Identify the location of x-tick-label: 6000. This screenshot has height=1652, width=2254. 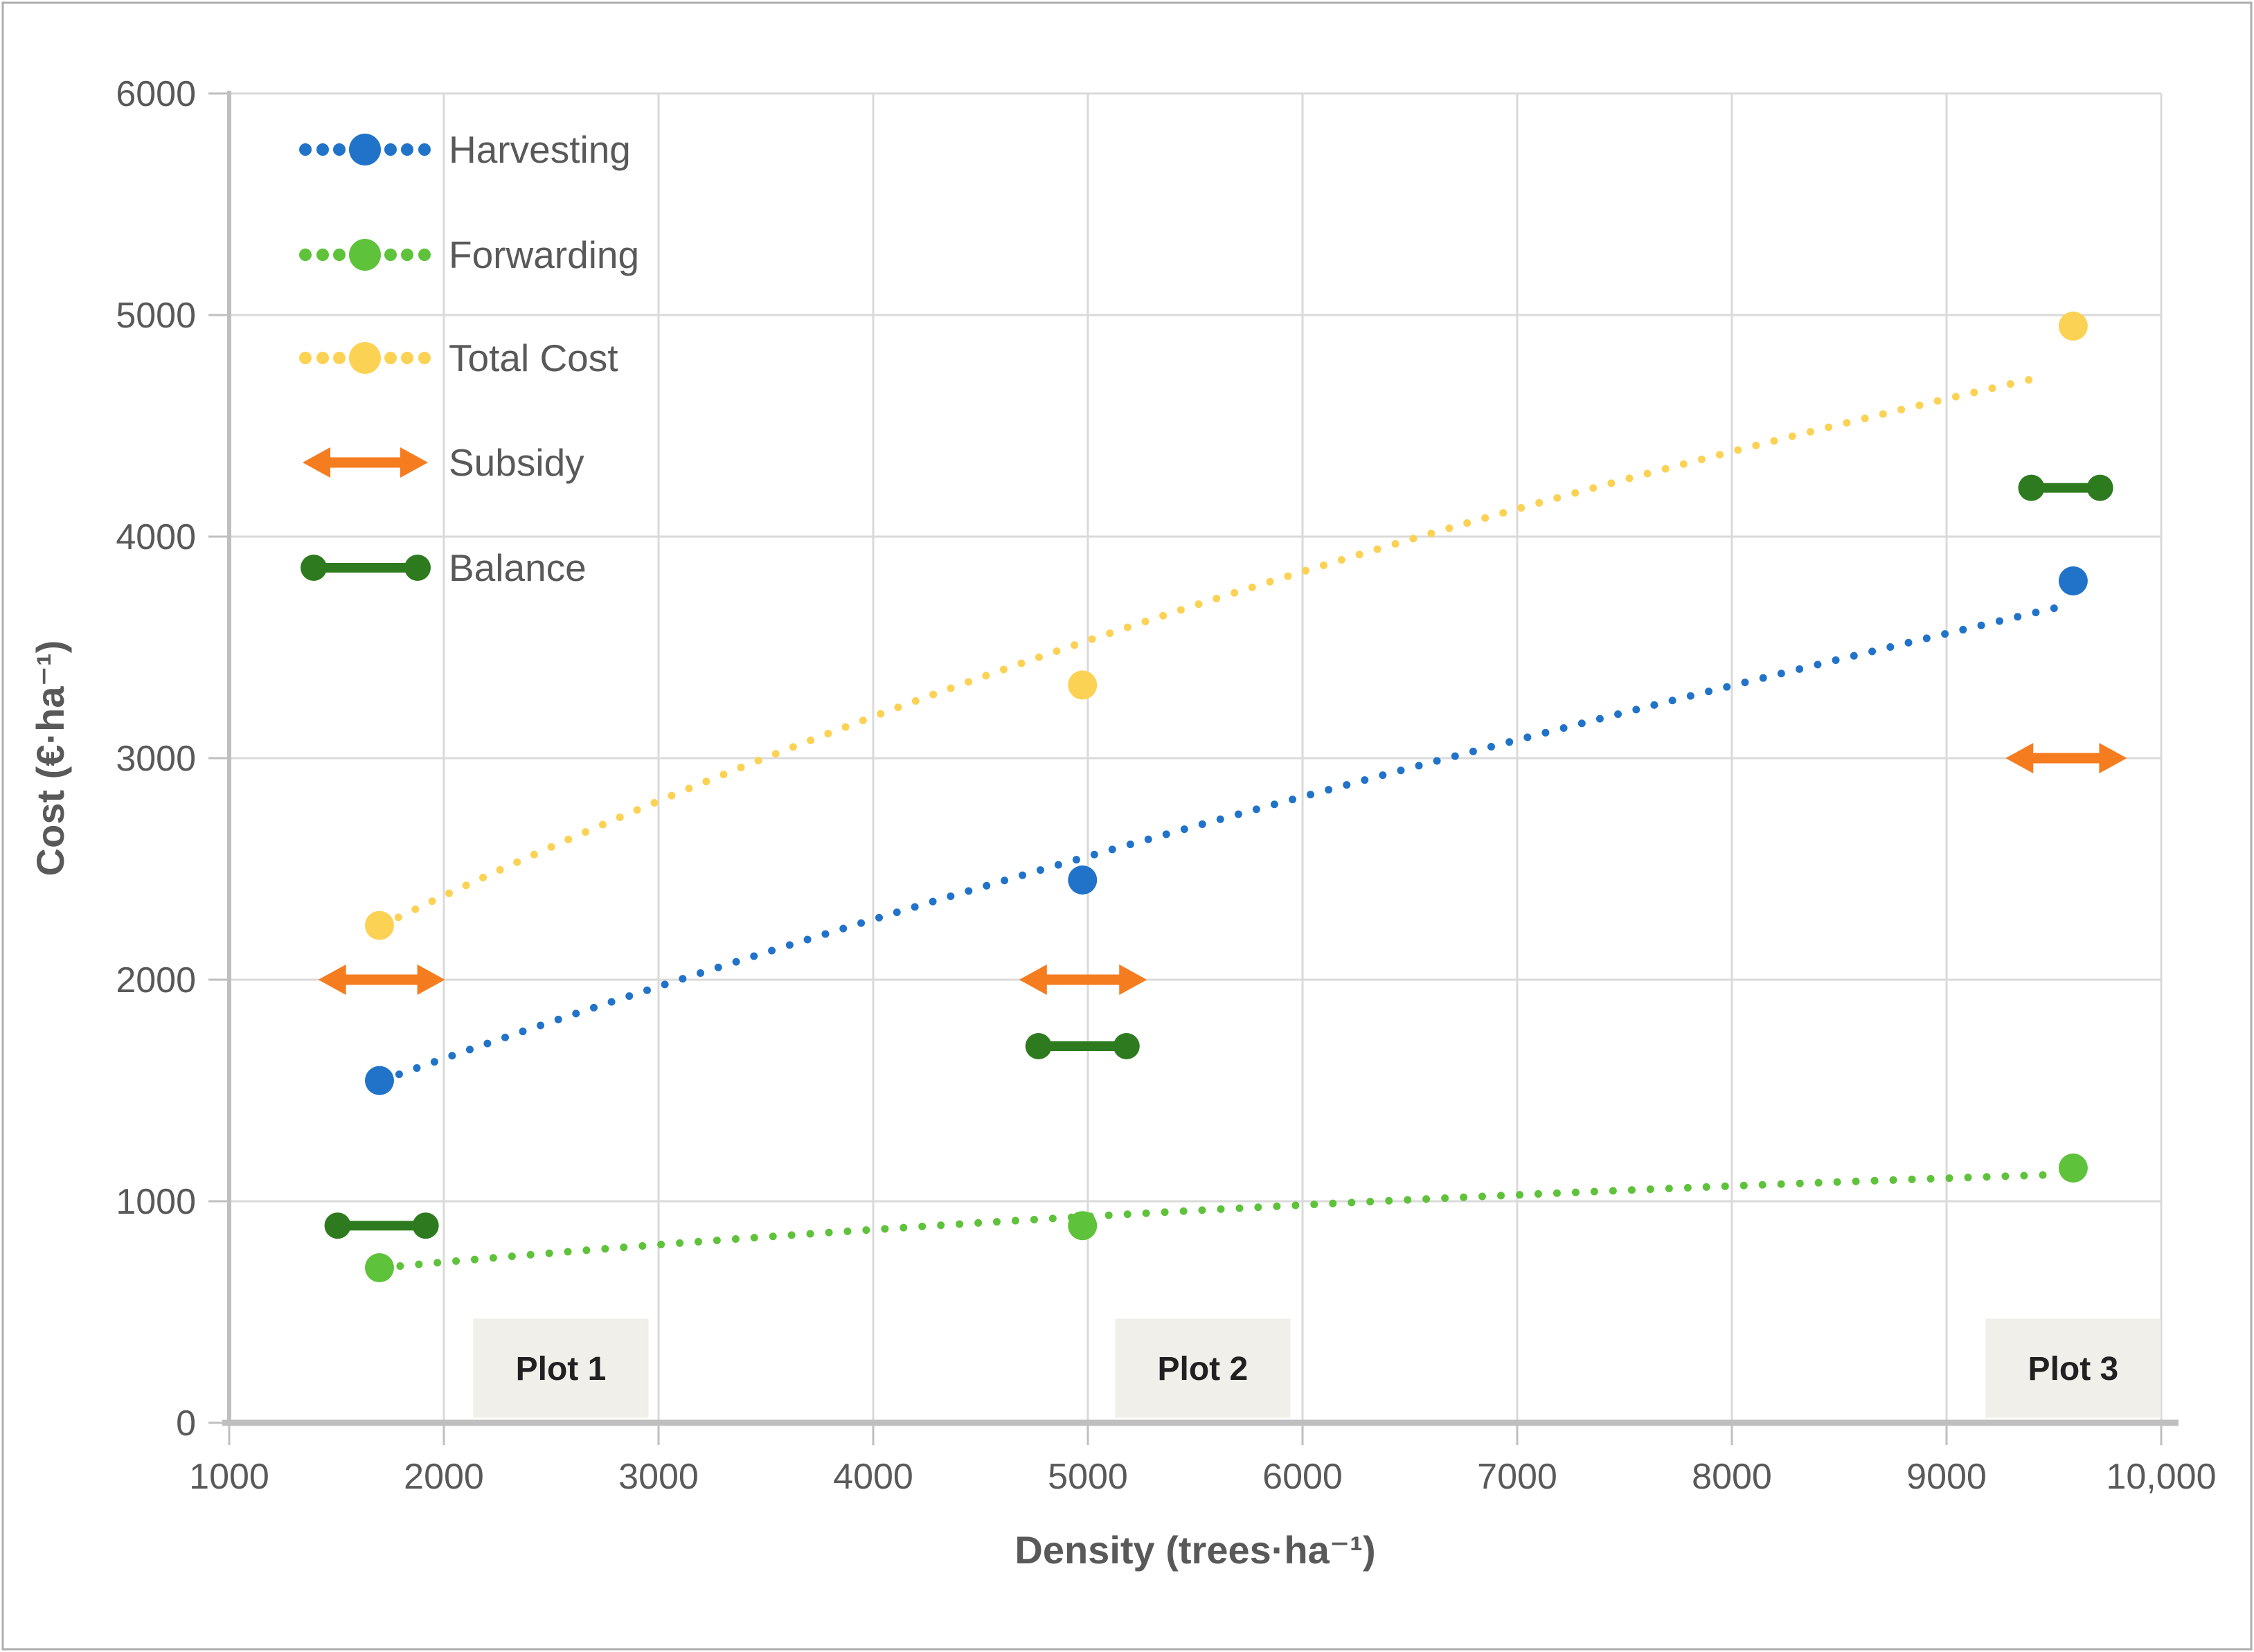
(1302, 1477).